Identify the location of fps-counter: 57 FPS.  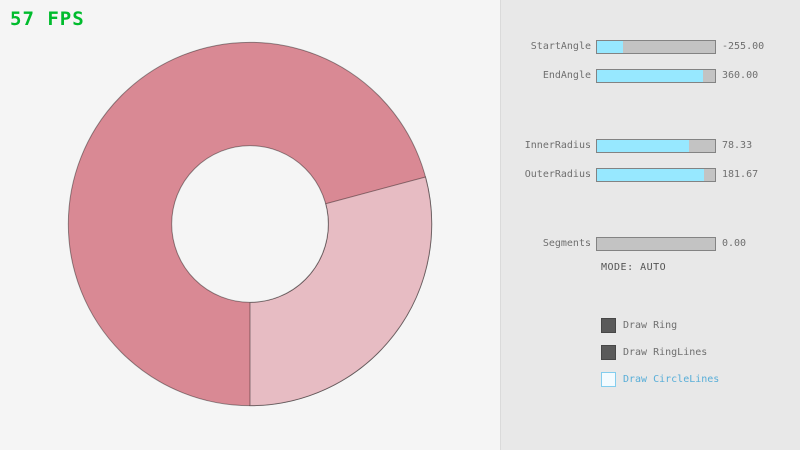
(47, 19).